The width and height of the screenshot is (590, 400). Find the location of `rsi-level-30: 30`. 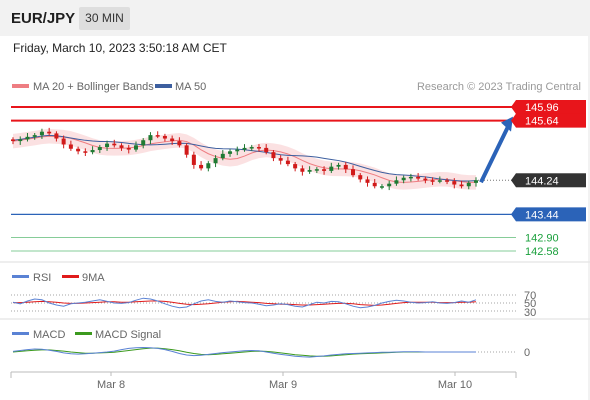

rsi-level-30: 30 is located at coordinates (530, 313).